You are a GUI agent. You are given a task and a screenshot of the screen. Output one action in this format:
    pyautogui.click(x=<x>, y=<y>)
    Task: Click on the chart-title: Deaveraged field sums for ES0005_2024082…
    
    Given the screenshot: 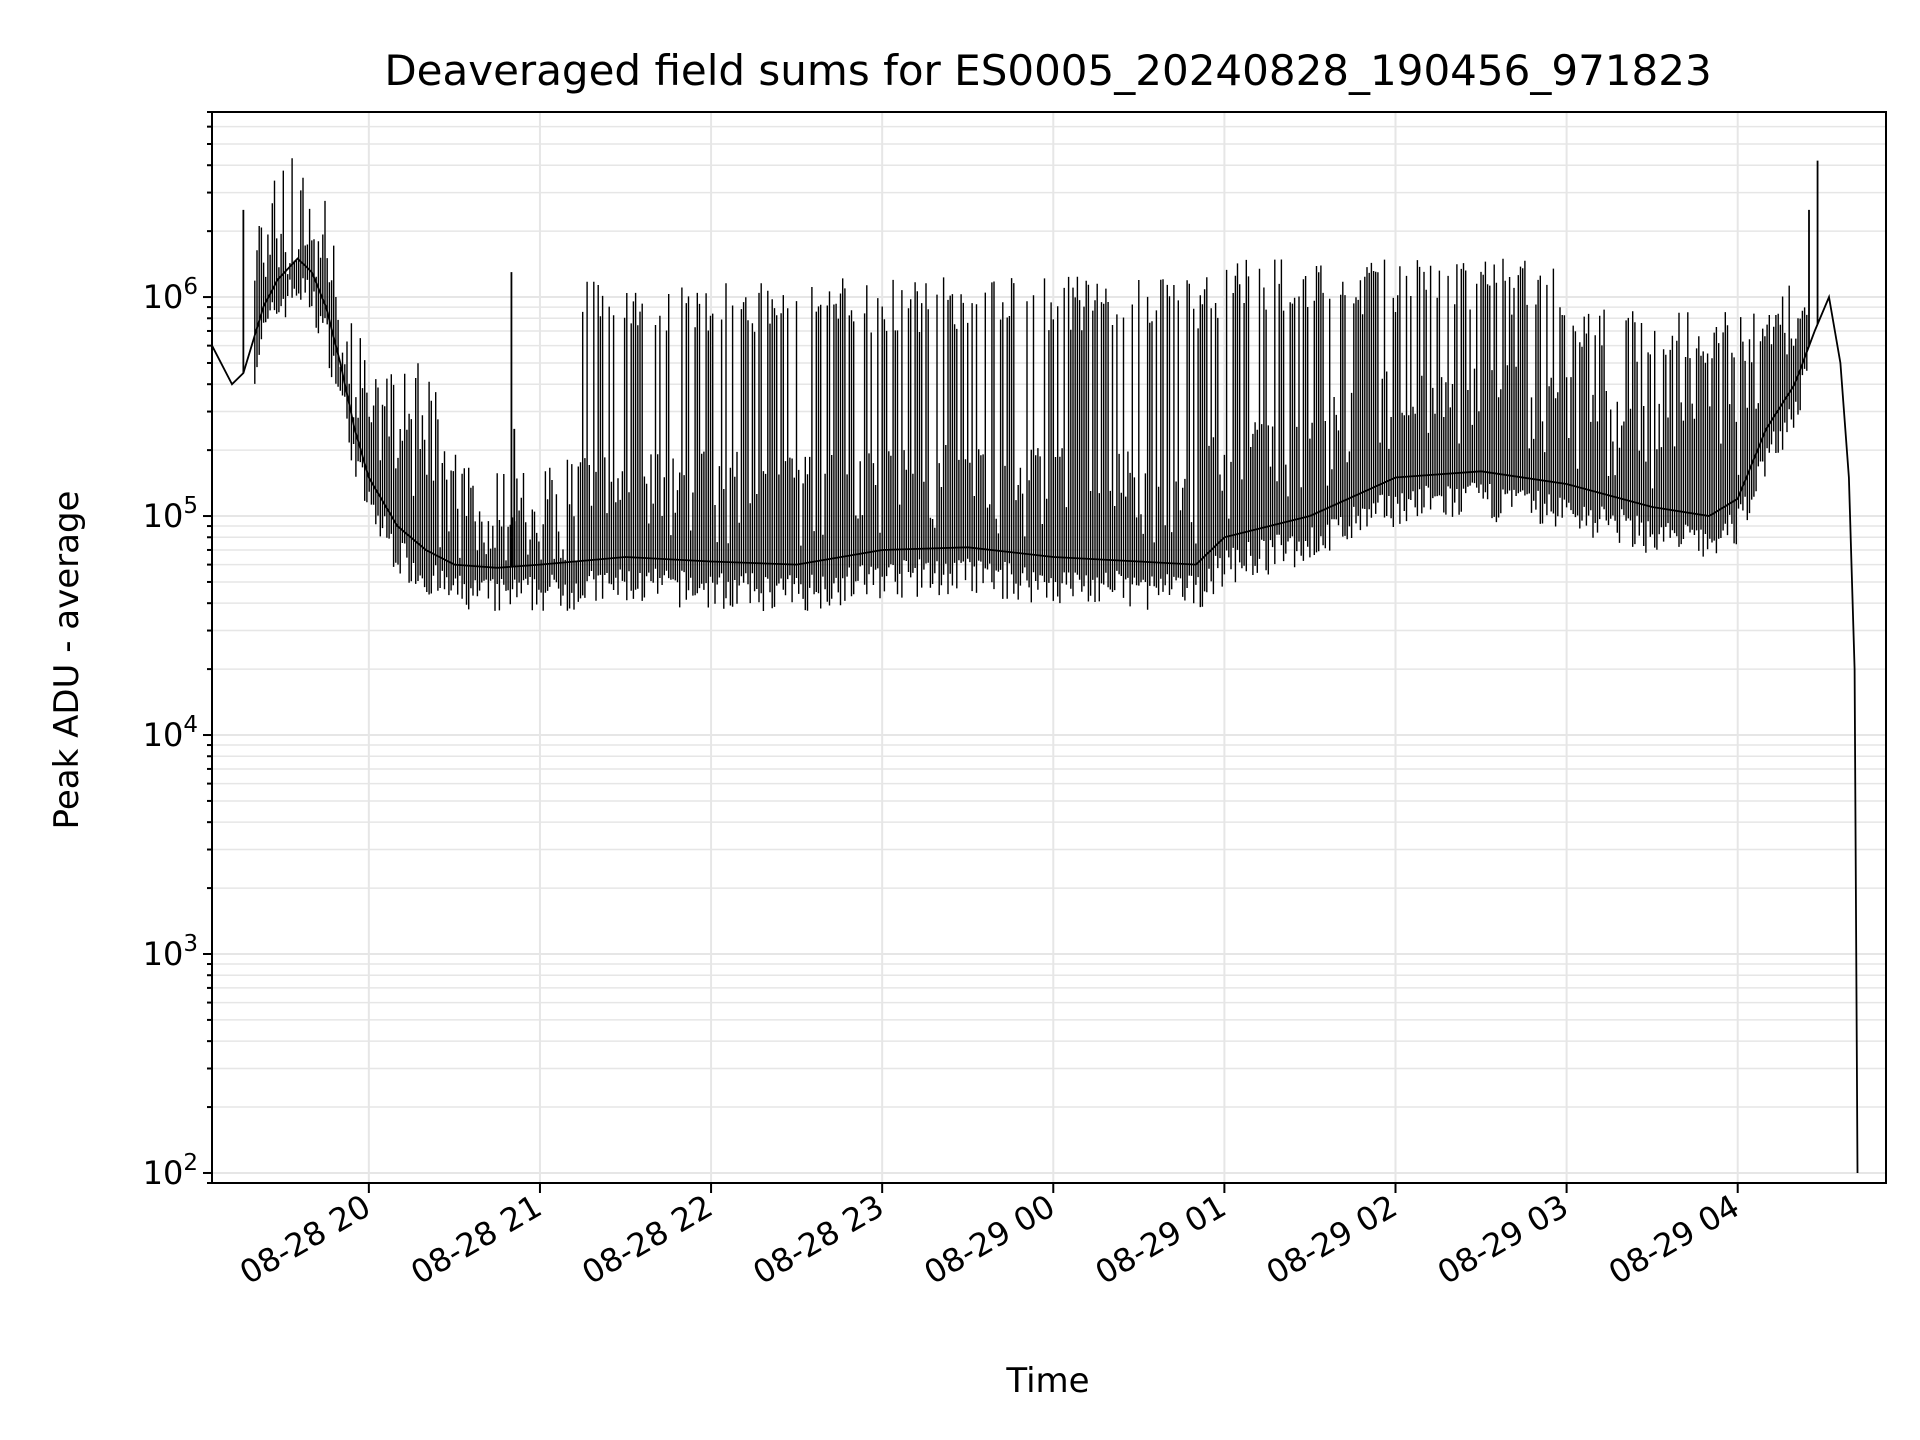 What is the action you would take?
    pyautogui.click(x=1047, y=70)
    